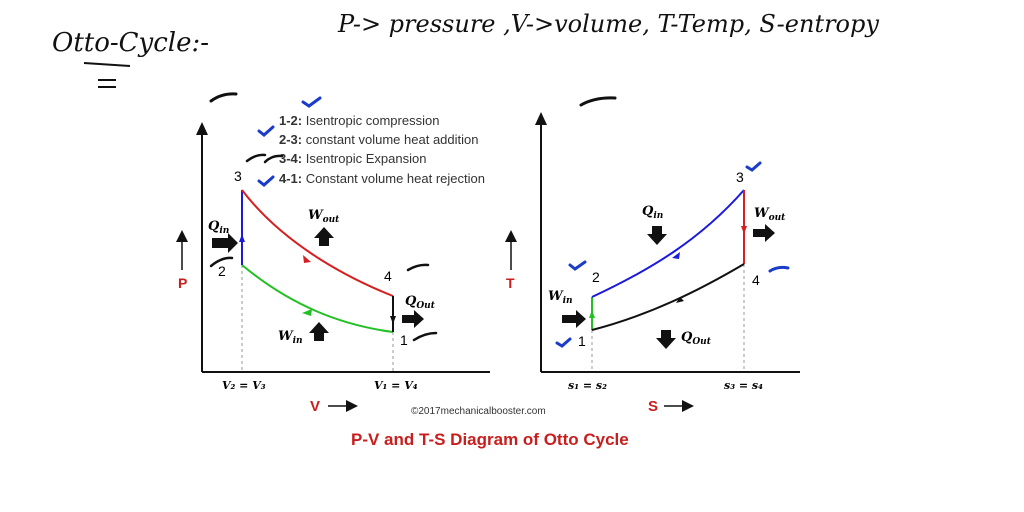 The image size is (1024, 512). Describe the element at coordinates (131, 43) in the screenshot. I see `handwritten-title: Otto-Cycle:-` at that location.